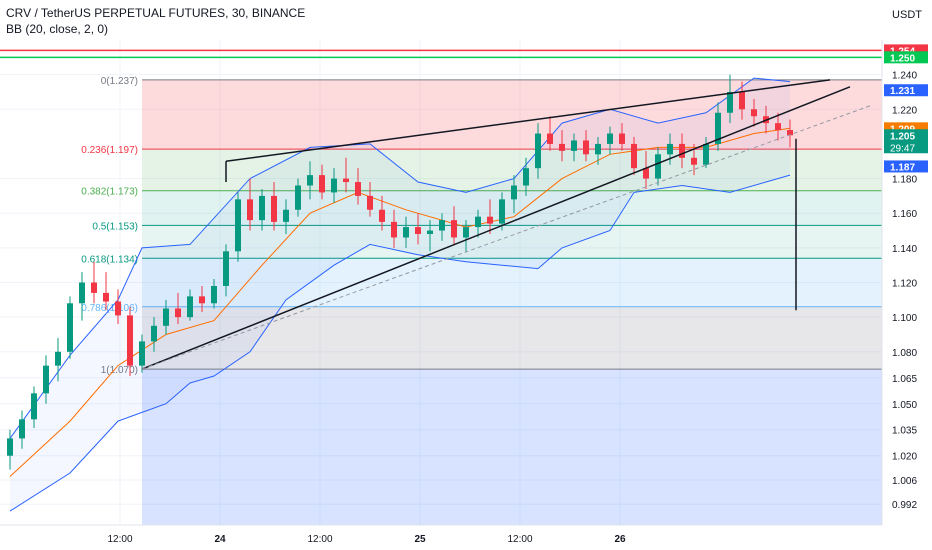 Image resolution: width=932 pixels, height=550 pixels. What do you see at coordinates (119, 81) in the screenshot?
I see `fib-level-label: 0(1.237)` at bounding box center [119, 81].